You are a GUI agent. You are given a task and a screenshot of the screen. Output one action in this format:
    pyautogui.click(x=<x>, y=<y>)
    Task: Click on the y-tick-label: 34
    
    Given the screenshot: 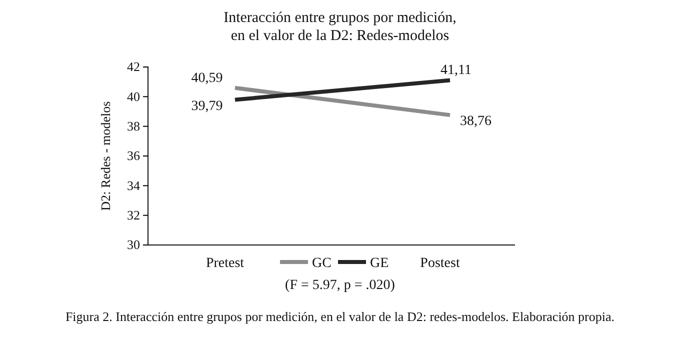 What is the action you would take?
    pyautogui.click(x=133, y=185)
    